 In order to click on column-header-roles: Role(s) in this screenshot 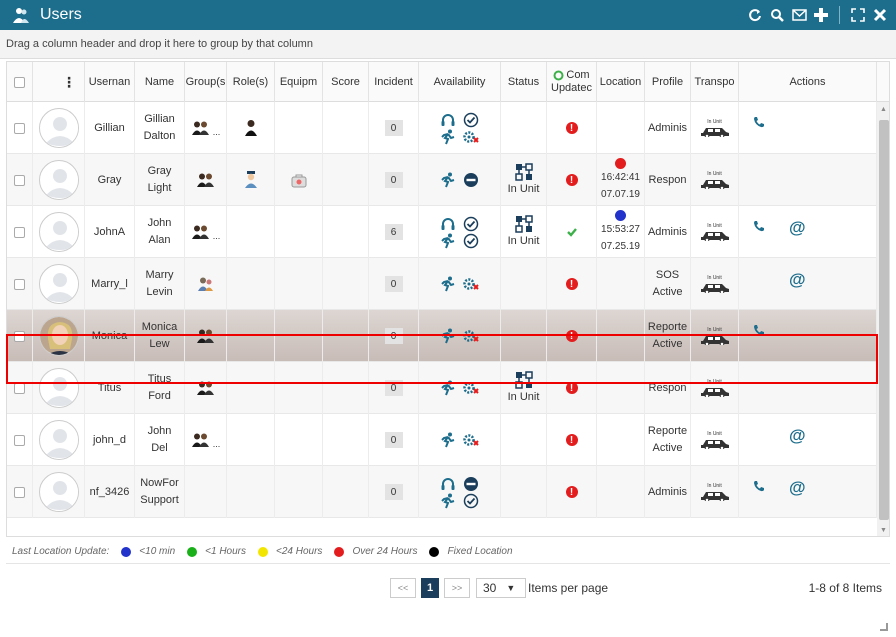, I will do `click(251, 82)`.